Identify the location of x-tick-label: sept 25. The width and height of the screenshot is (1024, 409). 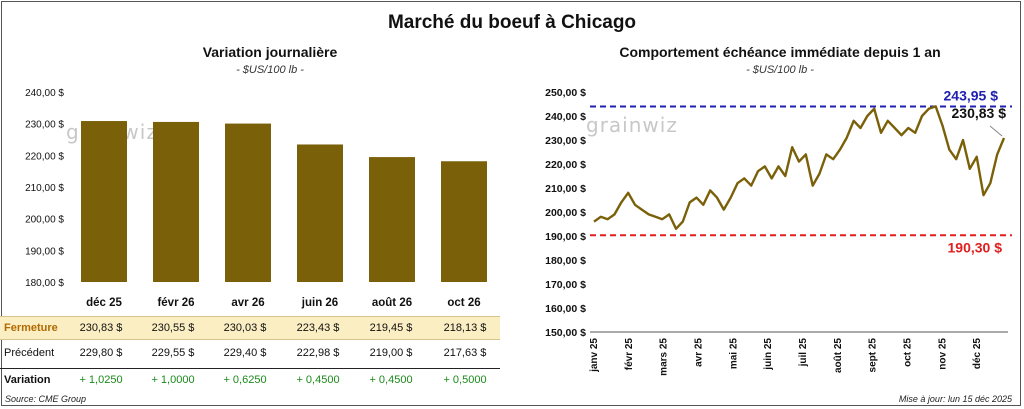
(873, 355).